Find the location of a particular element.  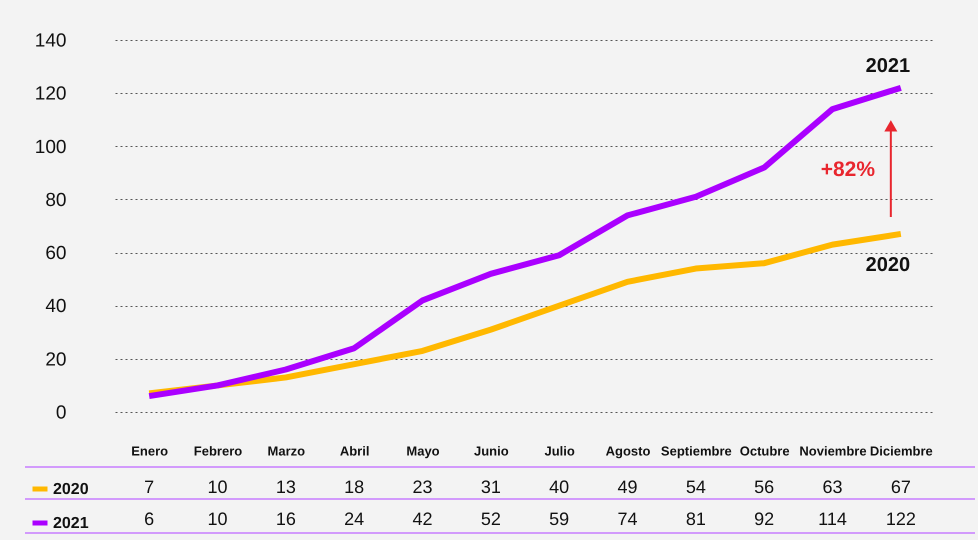

data-label: 49 is located at coordinates (627, 487).